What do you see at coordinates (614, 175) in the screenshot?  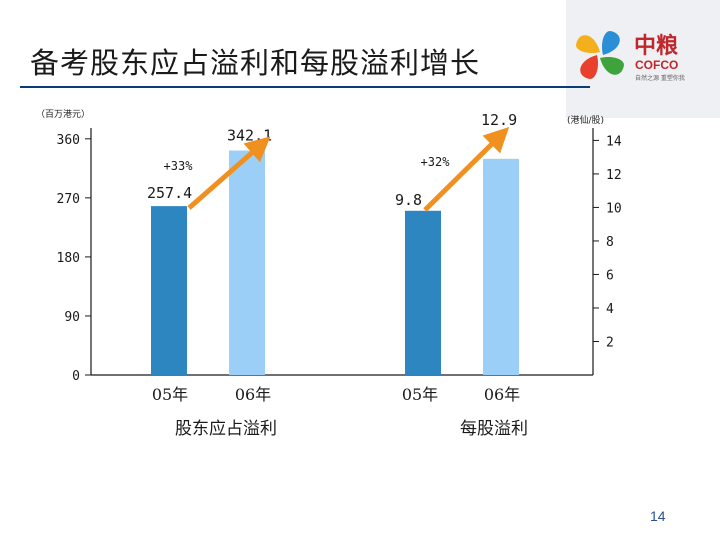 I see `y-tick-label: 12` at bounding box center [614, 175].